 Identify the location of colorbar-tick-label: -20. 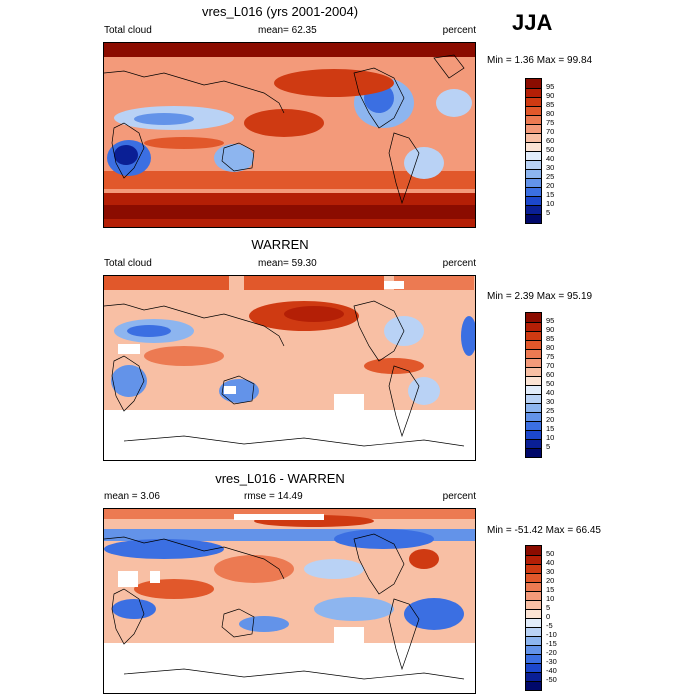
(551, 652).